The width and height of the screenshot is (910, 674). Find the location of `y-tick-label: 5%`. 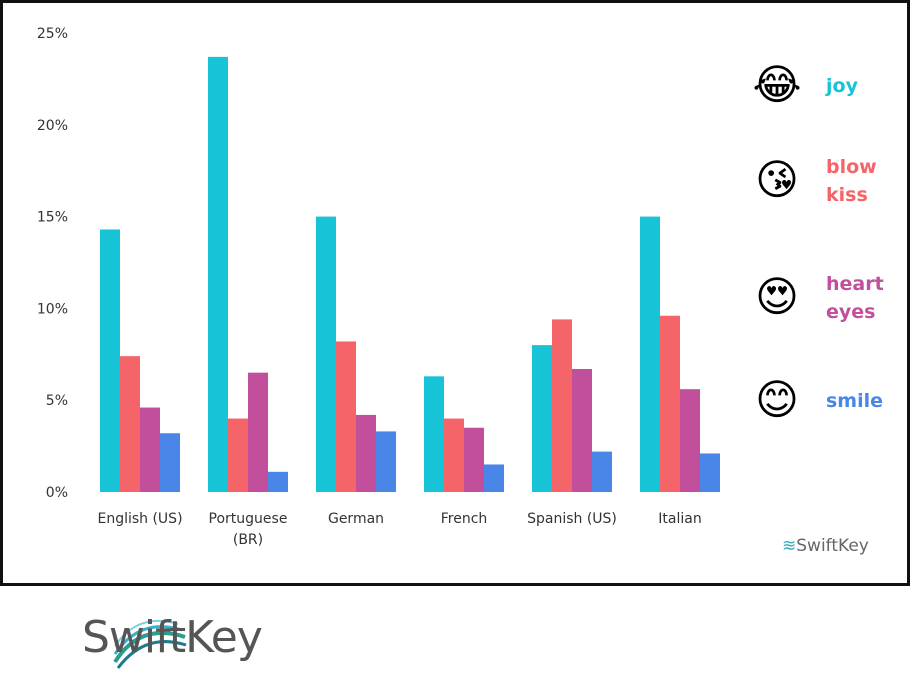

y-tick-label: 5% is located at coordinates (57, 401).